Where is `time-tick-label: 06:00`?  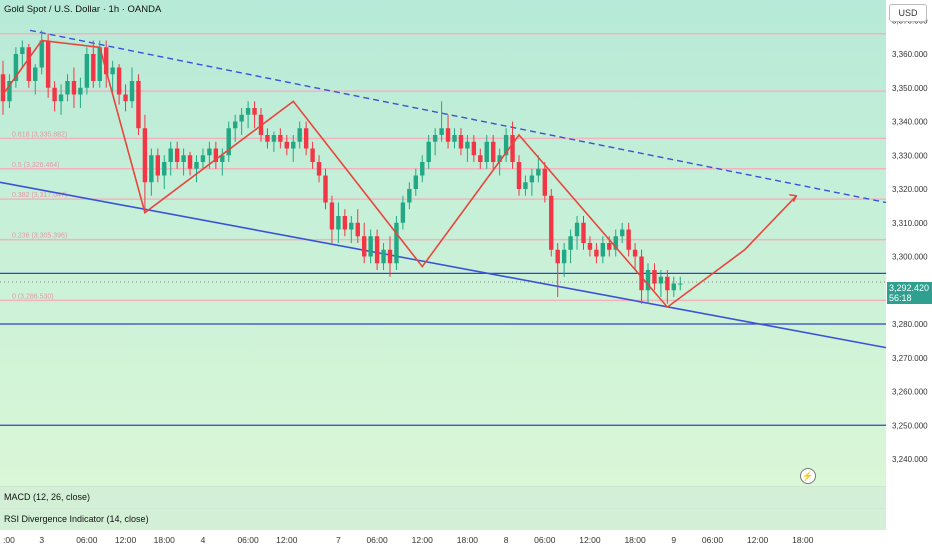
time-tick-label: 06:00 is located at coordinates (248, 540).